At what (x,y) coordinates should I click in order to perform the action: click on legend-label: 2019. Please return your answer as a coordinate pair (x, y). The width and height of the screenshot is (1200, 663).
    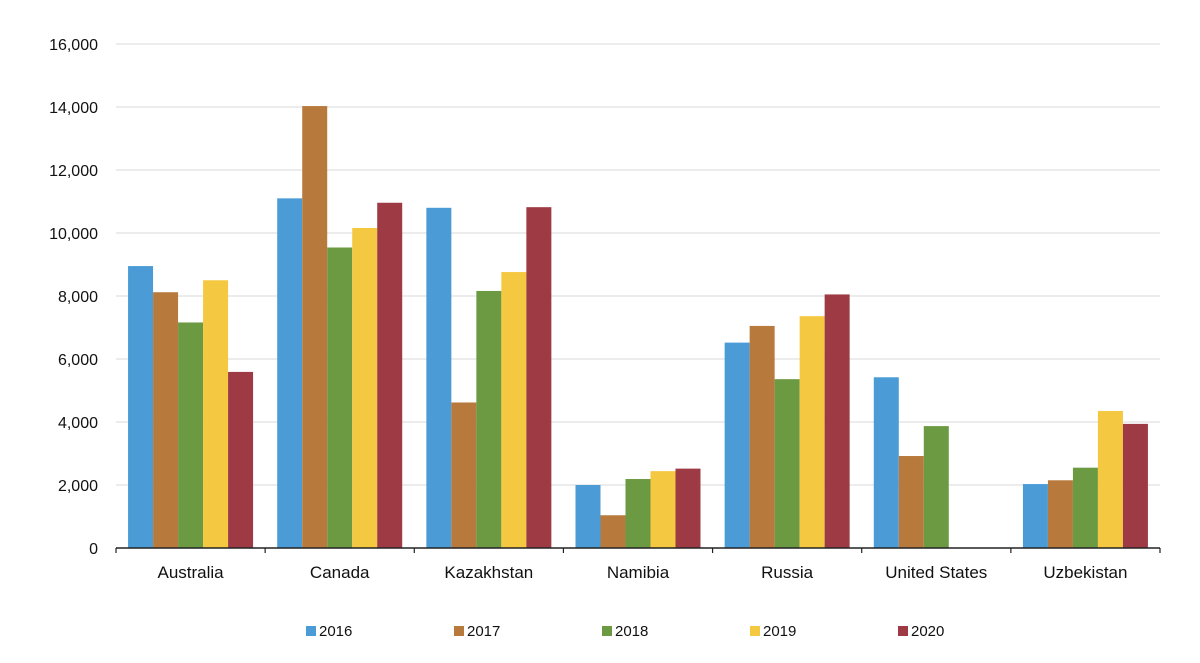
    Looking at the image, I should click on (779, 631).